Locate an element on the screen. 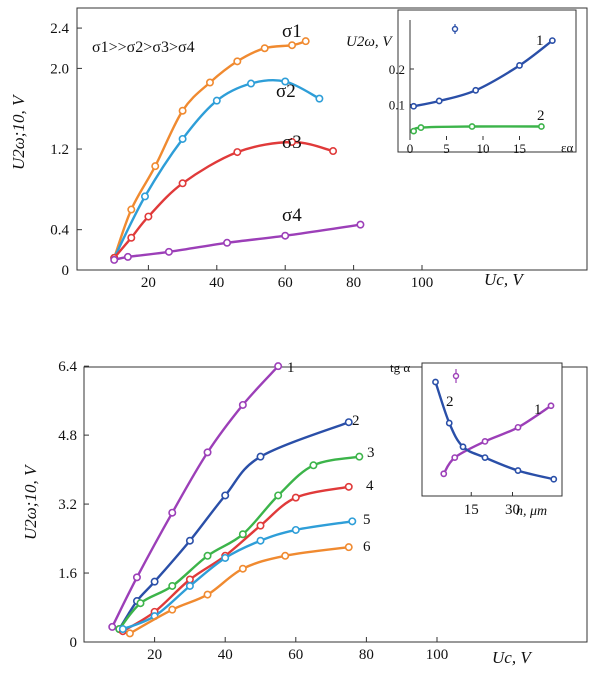 The image size is (596, 680). bottom-ytick-label-2: 3.2 is located at coordinates (67, 505).